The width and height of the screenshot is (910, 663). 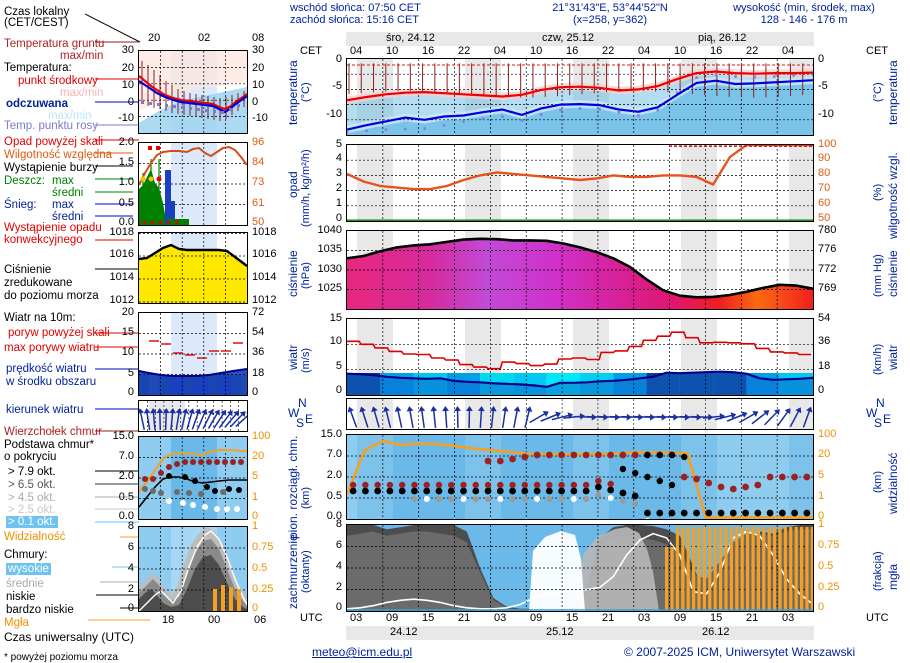 I want to click on axis-unit-right-pressure-text: (mm Hg), so click(x=878, y=276).